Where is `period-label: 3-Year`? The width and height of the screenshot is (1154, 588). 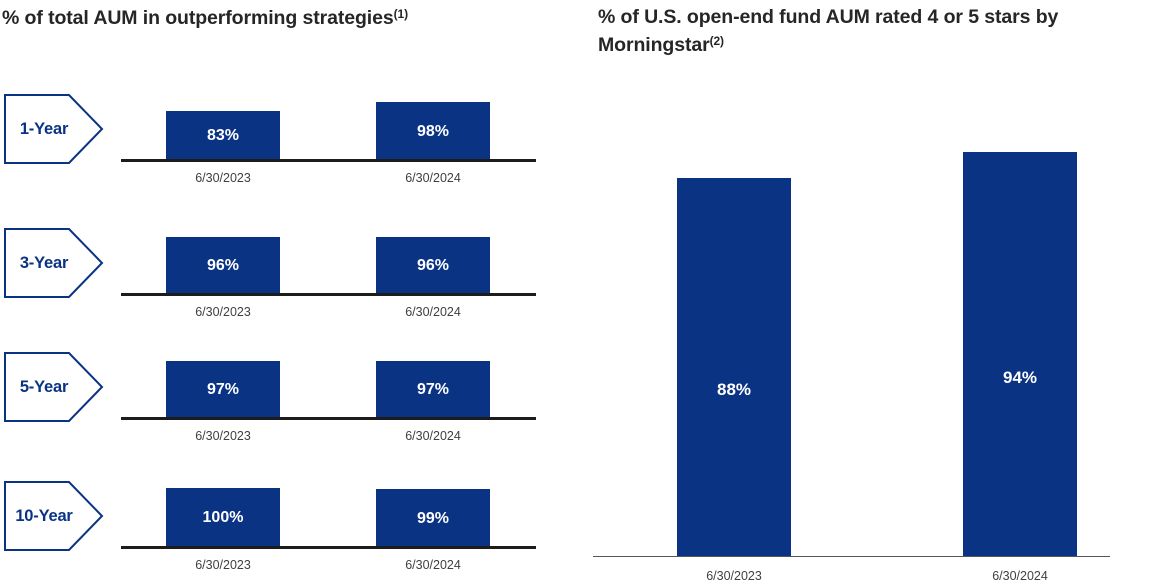 period-label: 3-Year is located at coordinates (44, 262).